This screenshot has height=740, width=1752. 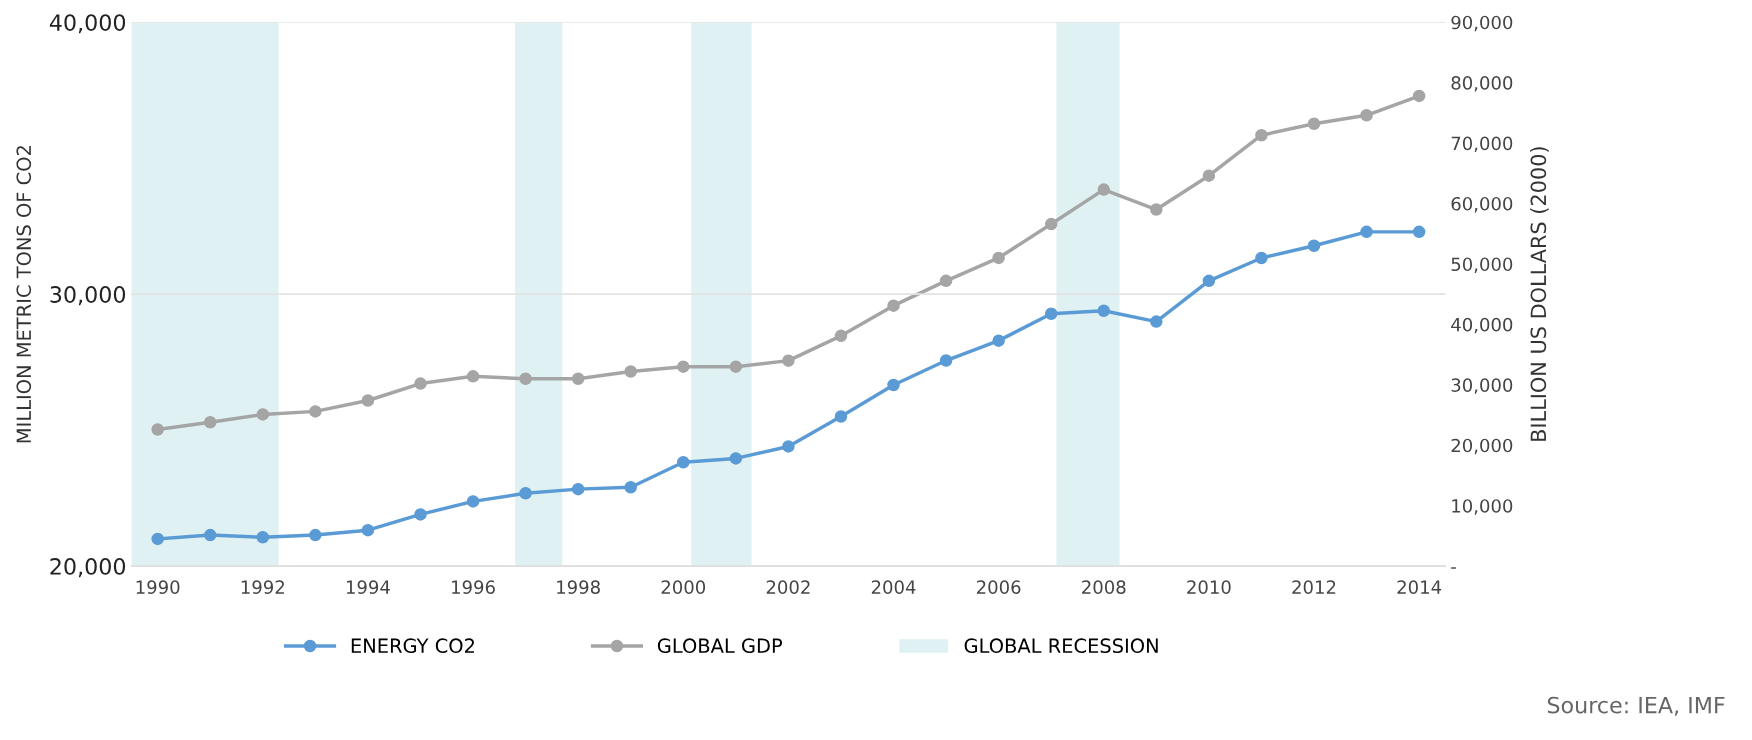 I want to click on y2-tick-label: 60,000, so click(x=1482, y=204).